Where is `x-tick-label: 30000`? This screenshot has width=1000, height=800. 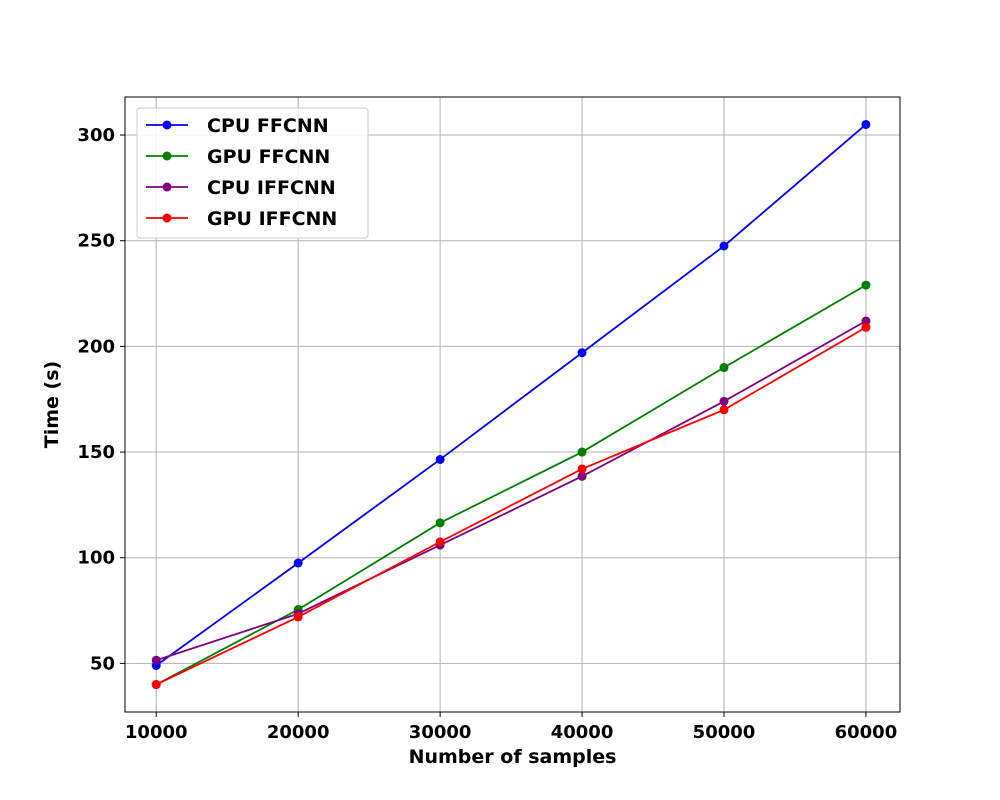 x-tick-label: 30000 is located at coordinates (440, 732).